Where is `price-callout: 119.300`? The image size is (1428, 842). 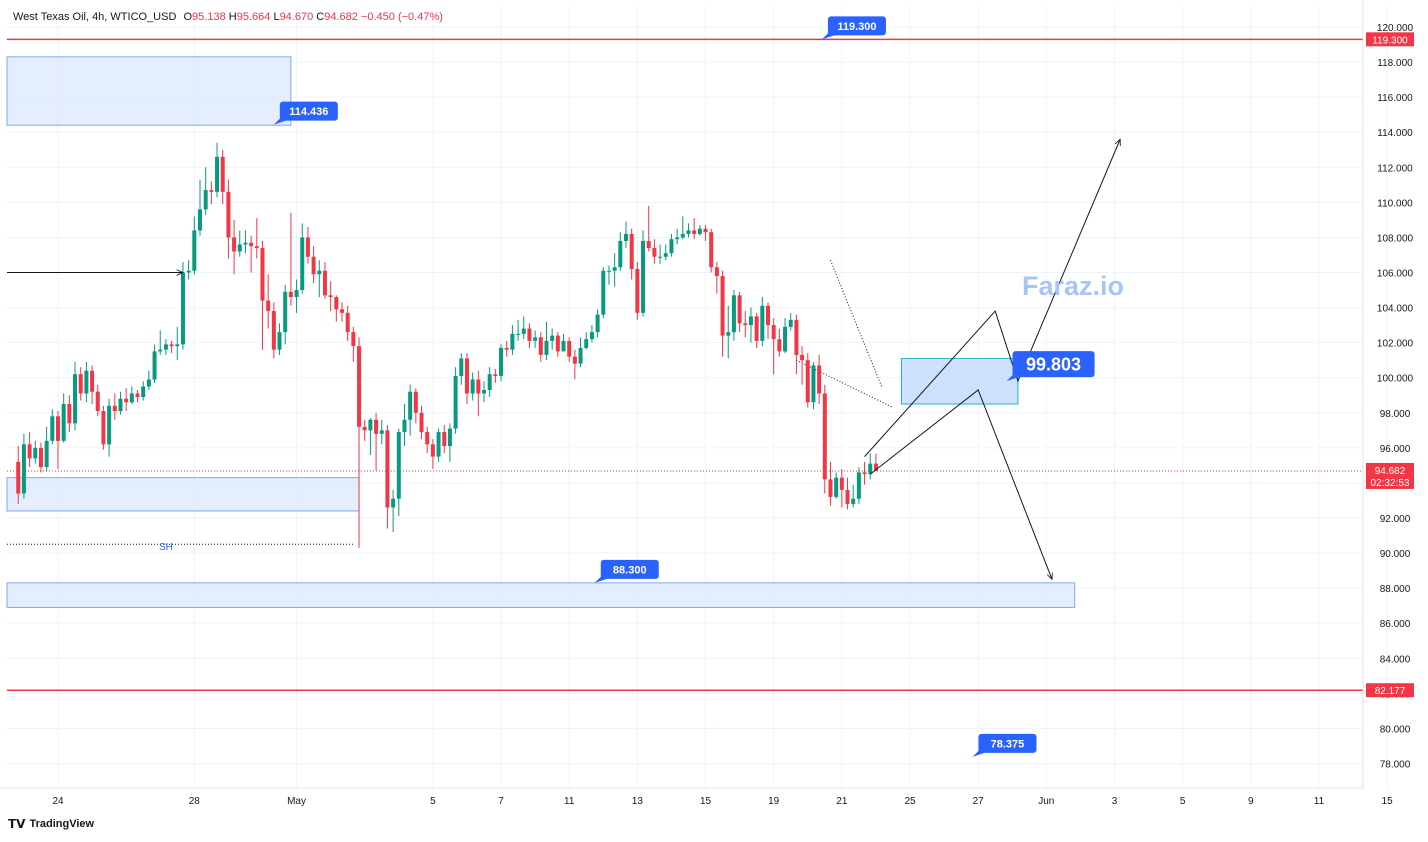 price-callout: 119.300 is located at coordinates (853, 28).